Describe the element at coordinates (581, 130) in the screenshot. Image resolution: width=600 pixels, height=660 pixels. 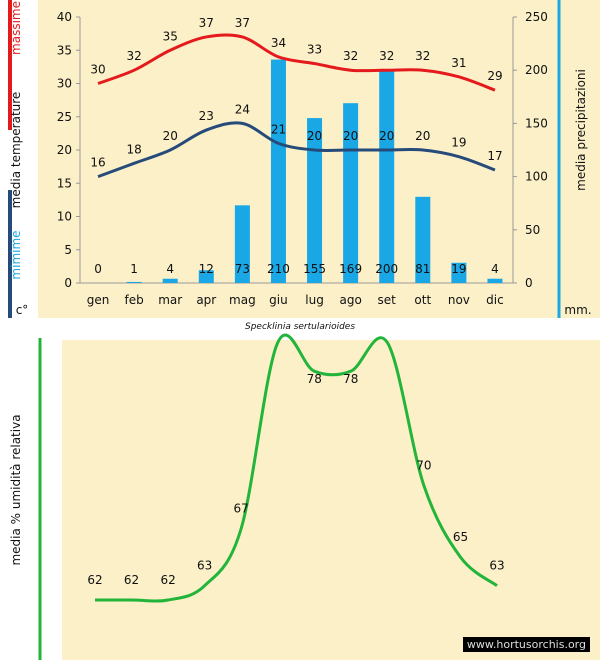
I see `precip-label: media precipitazioni` at that location.